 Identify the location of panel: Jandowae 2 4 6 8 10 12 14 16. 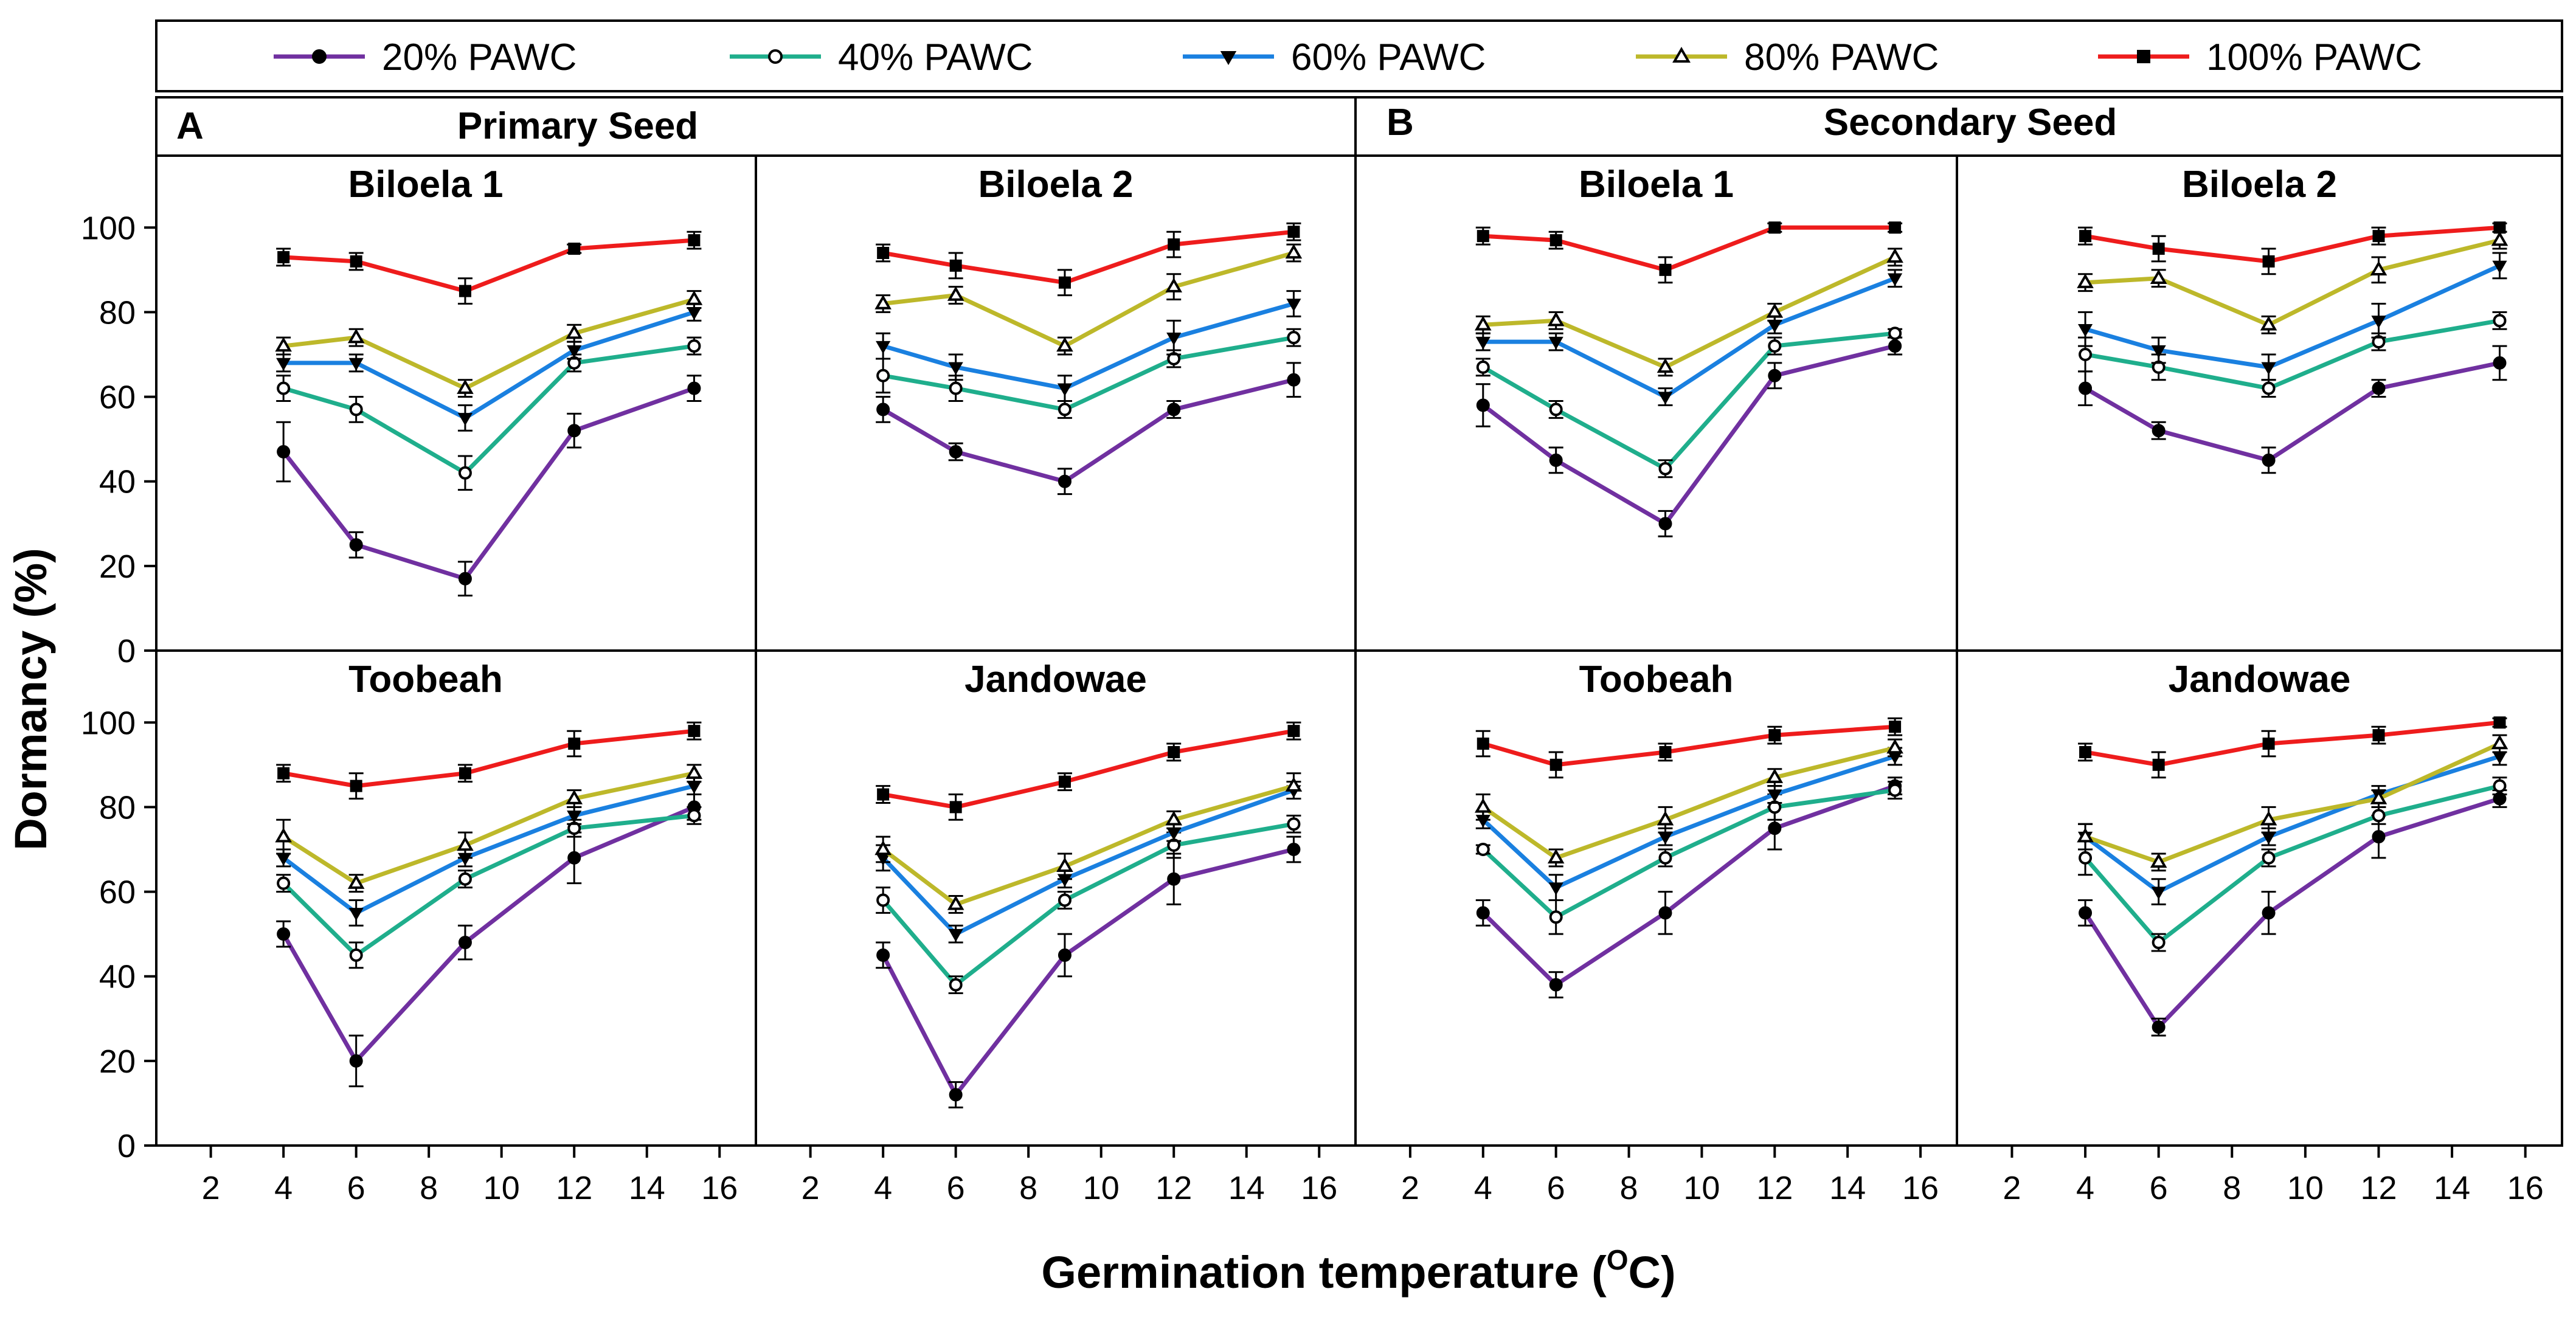
(1056, 927).